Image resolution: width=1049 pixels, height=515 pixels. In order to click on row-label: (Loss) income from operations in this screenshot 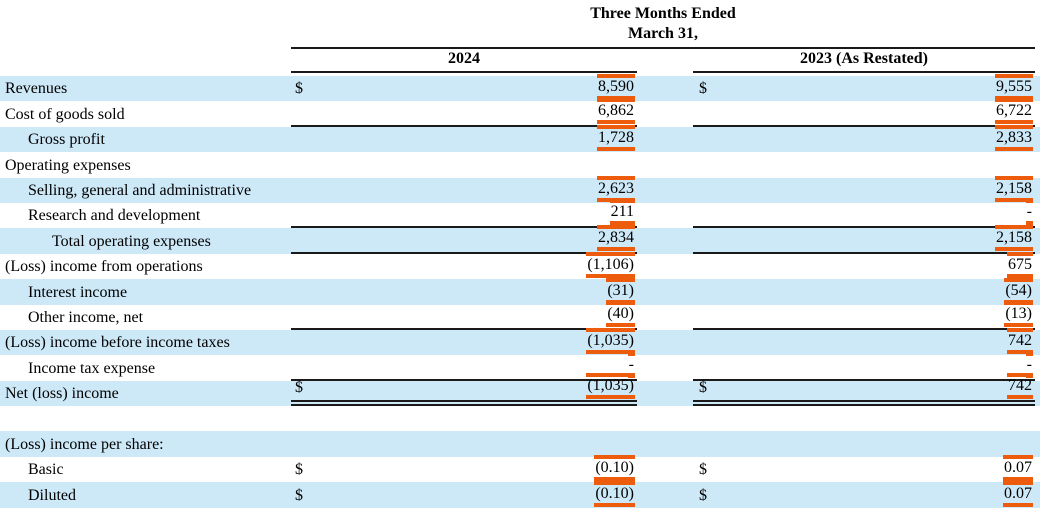, I will do `click(104, 267)`.